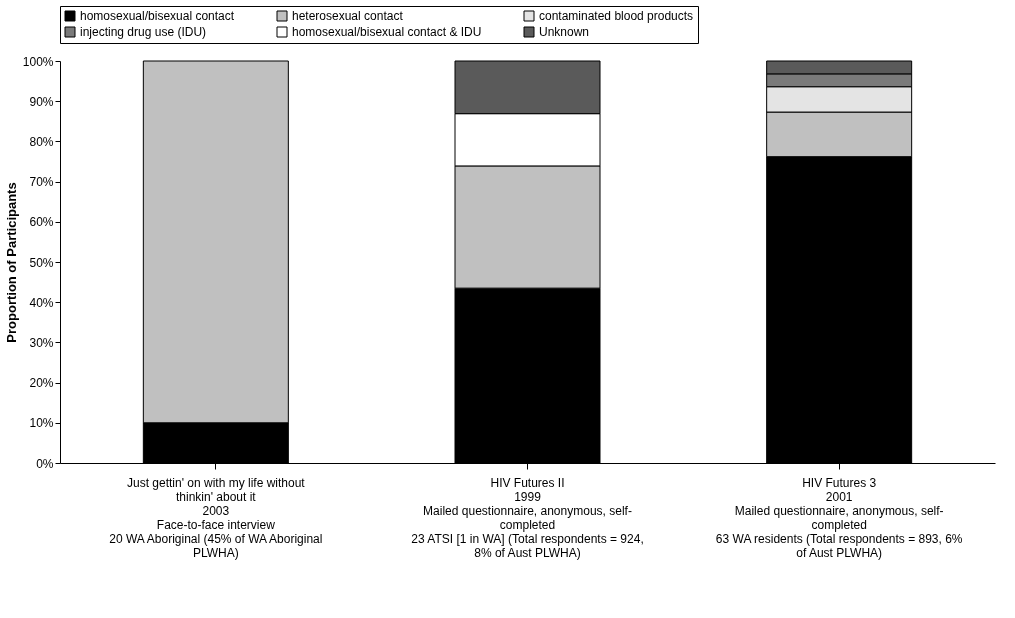  Describe the element at coordinates (41, 302) in the screenshot. I see `y-tick-label: 40%` at that location.